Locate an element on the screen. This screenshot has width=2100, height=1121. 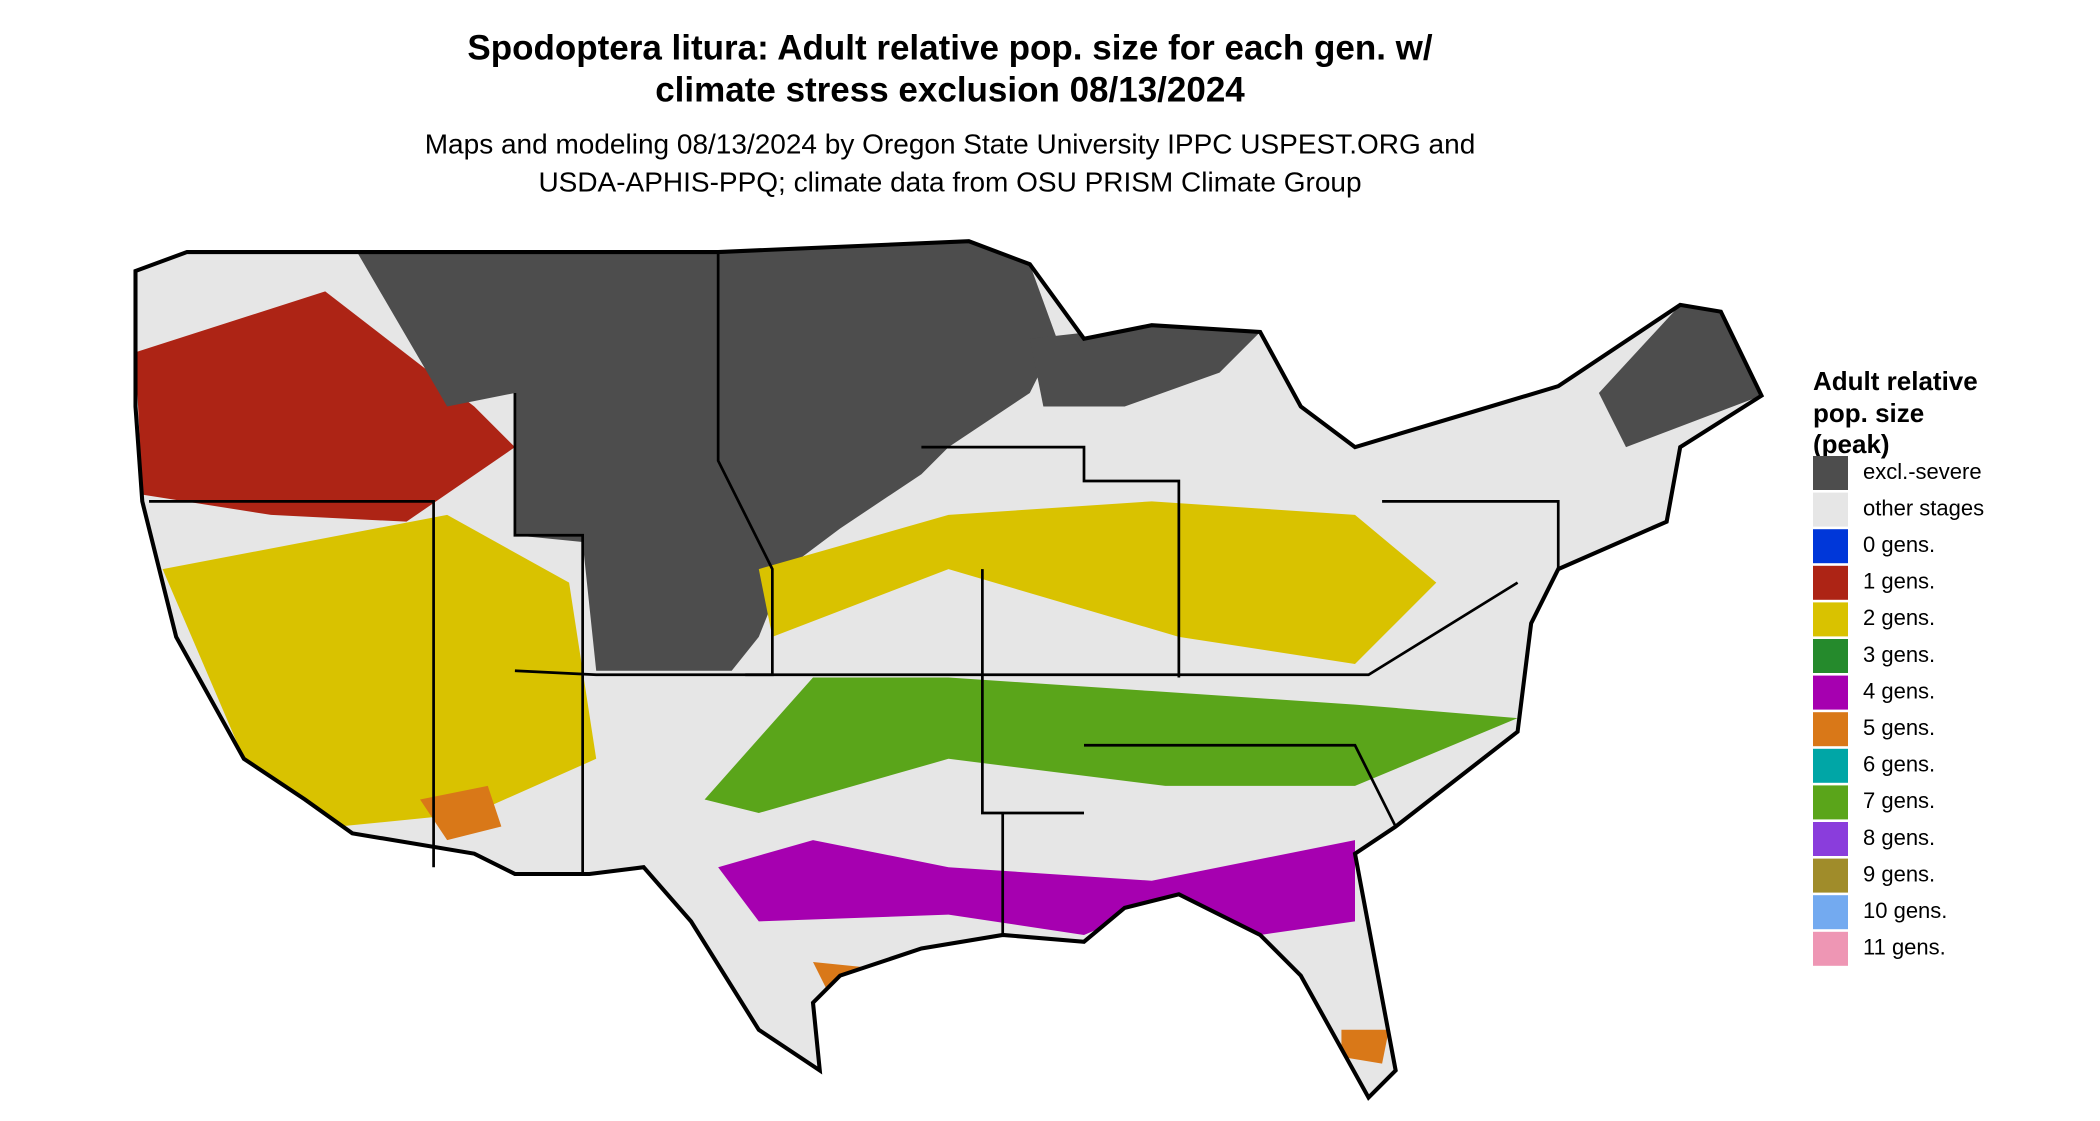
legend-label: 0 gens. is located at coordinates (1899, 544).